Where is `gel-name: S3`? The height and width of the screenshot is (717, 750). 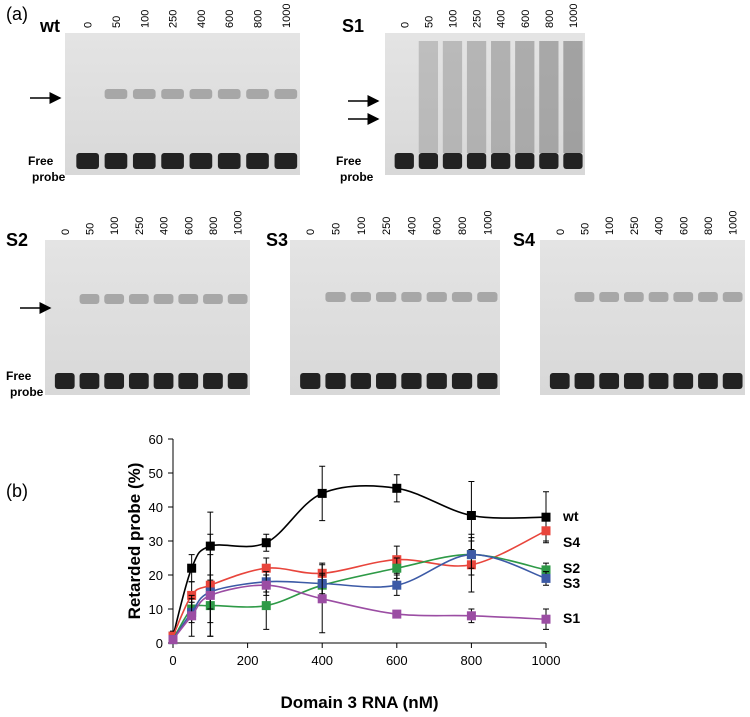
gel-name: S3 is located at coordinates (277, 240).